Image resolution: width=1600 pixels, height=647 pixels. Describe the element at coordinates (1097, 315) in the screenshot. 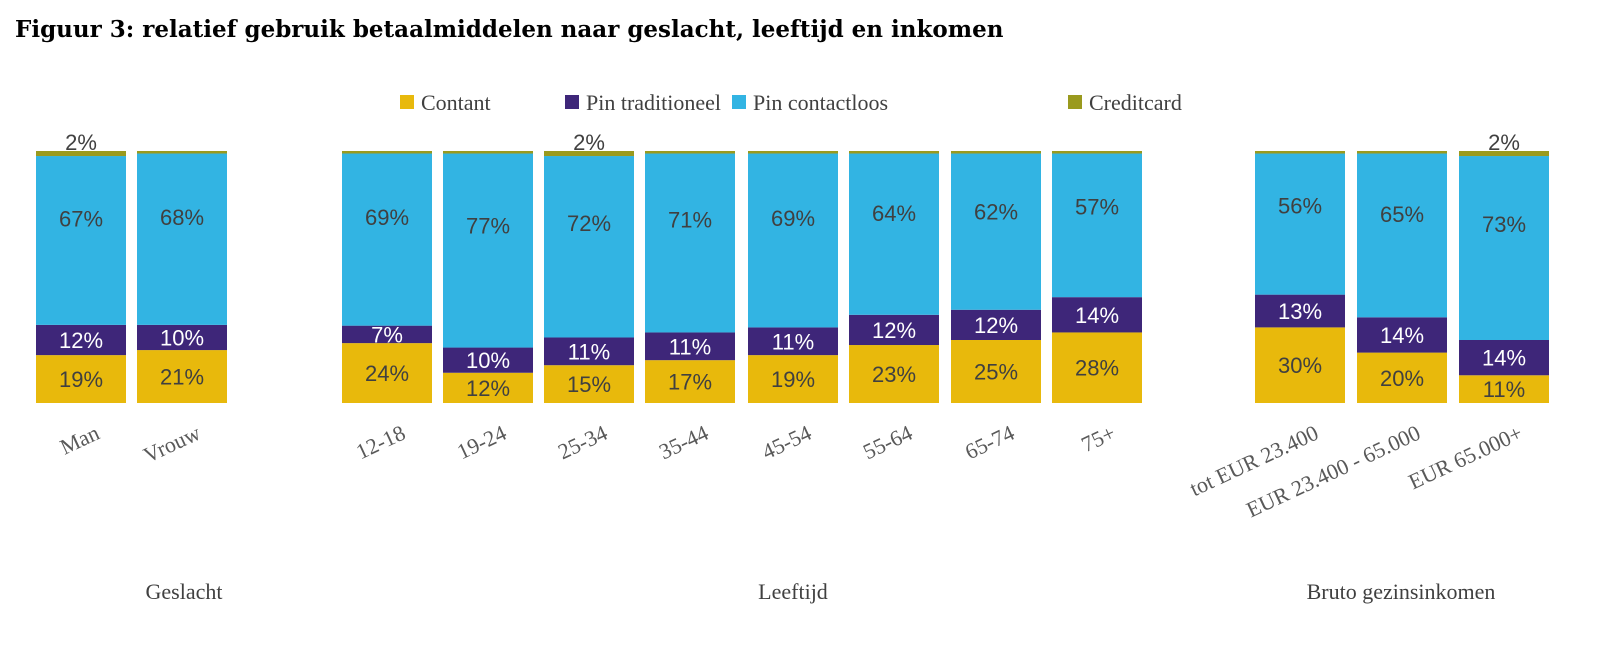

I see `bar-75-pin-traditioneel` at that location.